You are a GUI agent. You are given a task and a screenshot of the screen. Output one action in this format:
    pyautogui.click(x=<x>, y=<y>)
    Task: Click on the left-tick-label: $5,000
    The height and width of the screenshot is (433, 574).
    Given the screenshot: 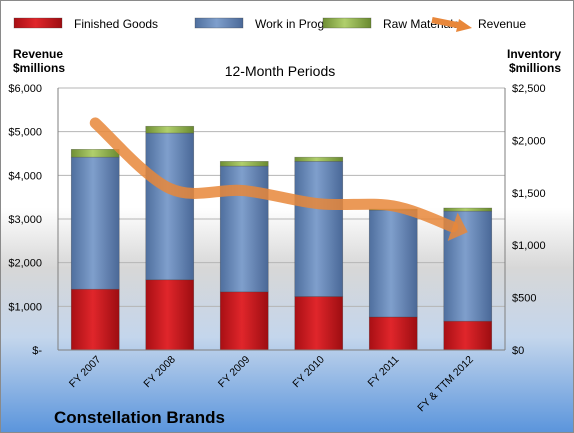 What is the action you would take?
    pyautogui.click(x=25, y=133)
    